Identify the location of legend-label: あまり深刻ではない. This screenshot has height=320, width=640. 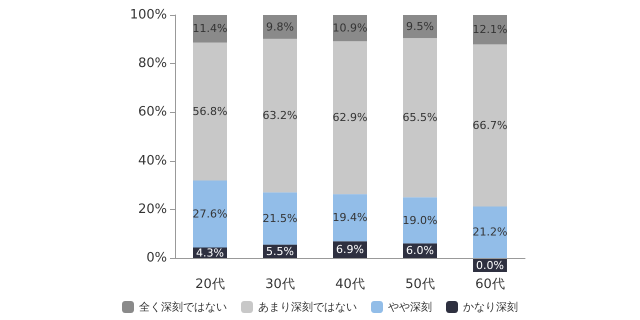
(307, 307).